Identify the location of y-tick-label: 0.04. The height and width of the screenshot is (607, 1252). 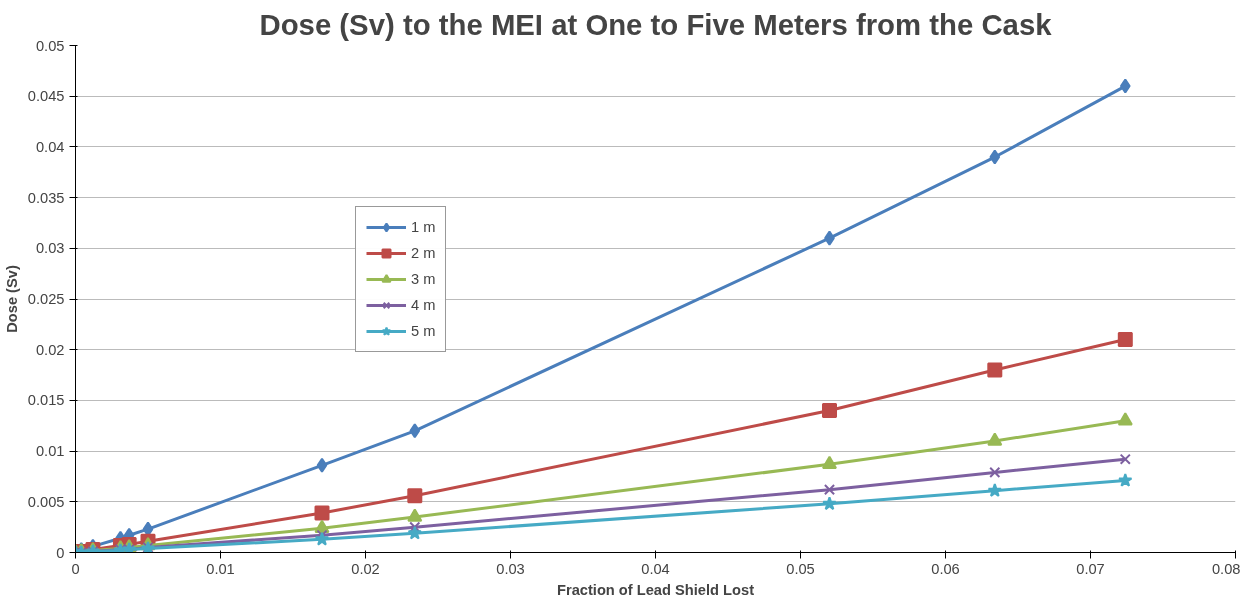
(50, 146).